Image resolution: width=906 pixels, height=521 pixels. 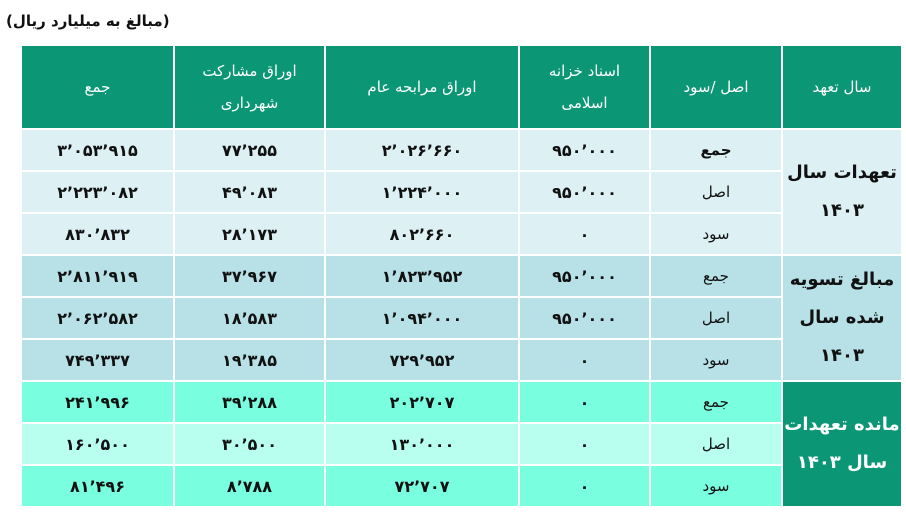 I want to click on murabaha-cell: ۱٬۸۲۳٬۹۵۲, so click(x=422, y=276).